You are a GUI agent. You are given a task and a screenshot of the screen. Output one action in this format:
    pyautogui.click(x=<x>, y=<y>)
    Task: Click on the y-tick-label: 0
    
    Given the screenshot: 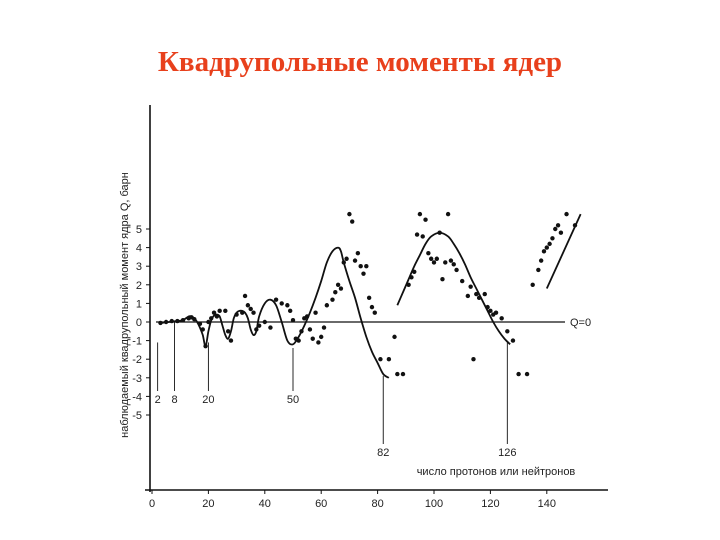 What is the action you would take?
    pyautogui.click(x=139, y=323)
    